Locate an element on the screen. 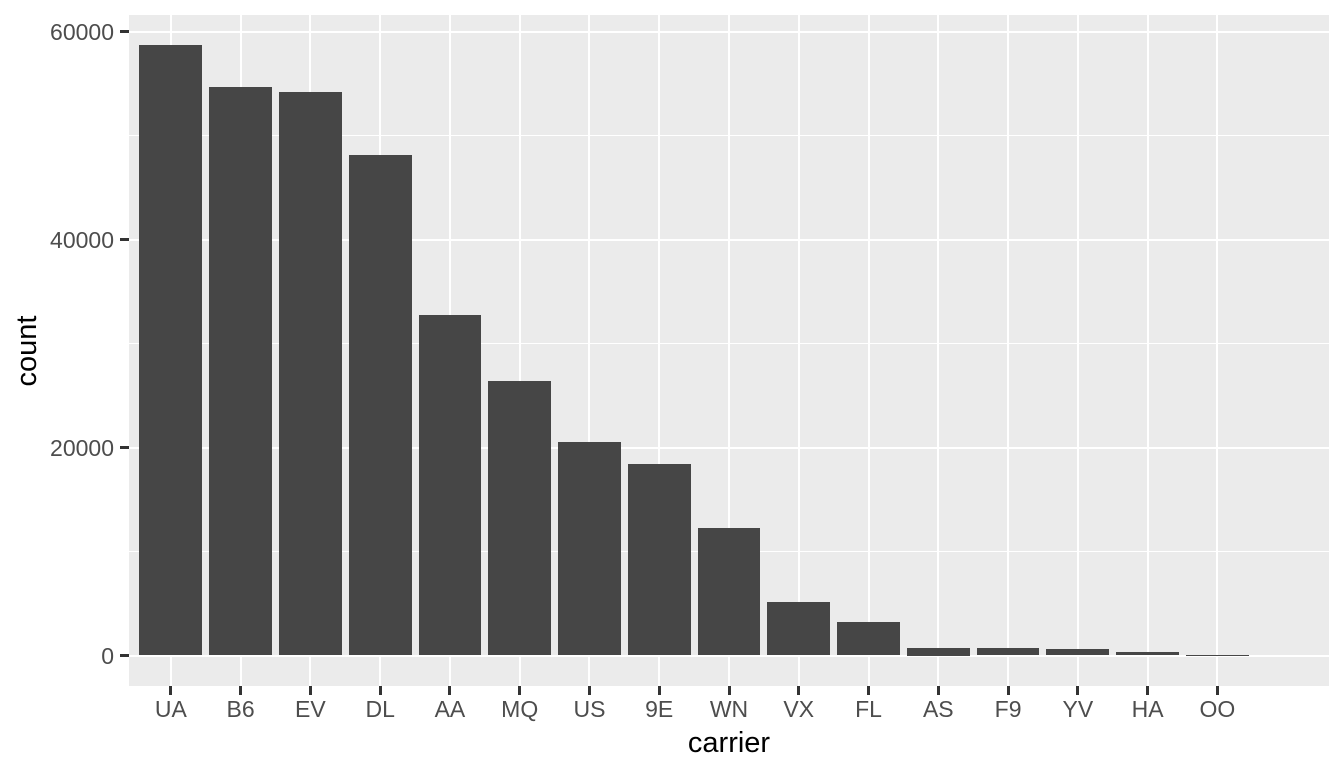  y-tick-label: 40000 is located at coordinates (82, 239).